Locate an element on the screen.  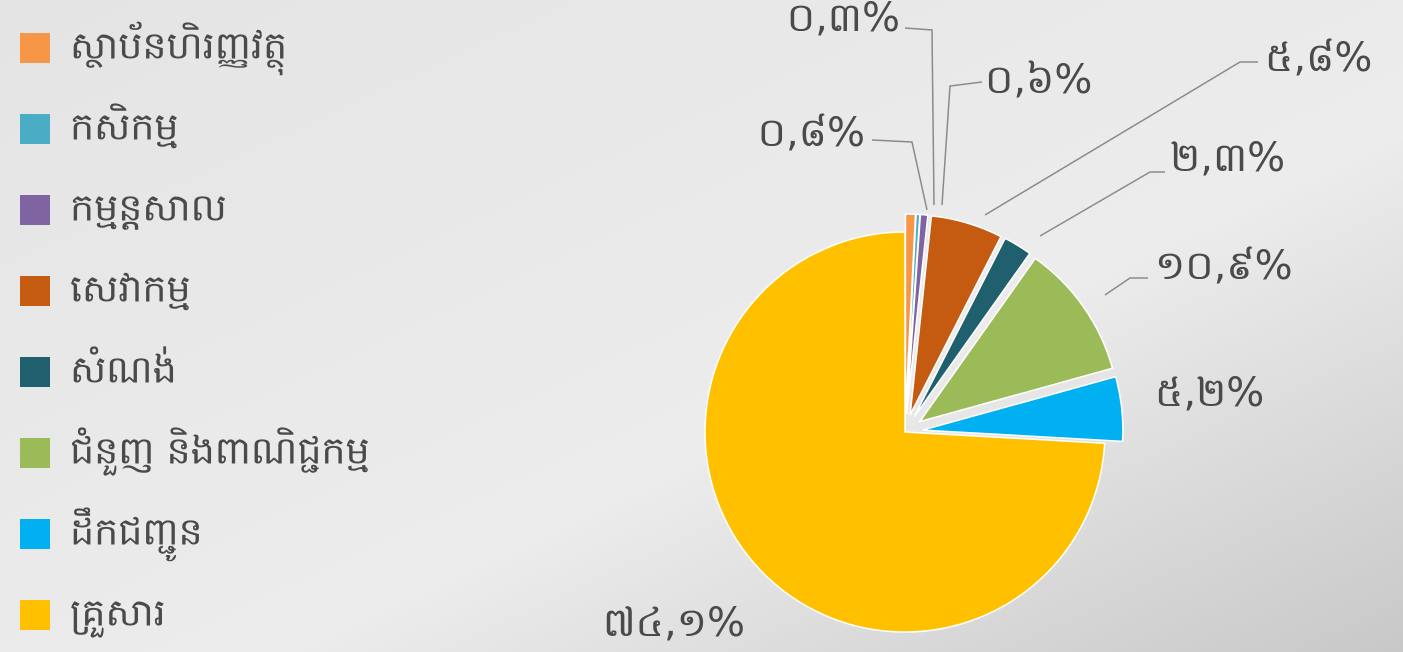
legend-label: សេវាកម្ម is located at coordinates (130, 289).